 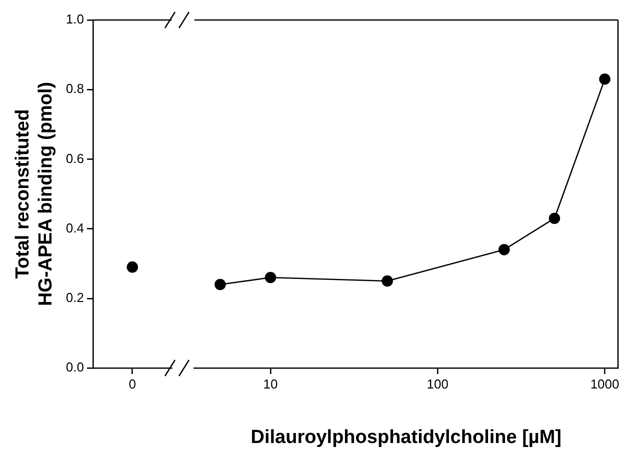 I want to click on y-tick-label: 0.8, so click(x=75, y=88).